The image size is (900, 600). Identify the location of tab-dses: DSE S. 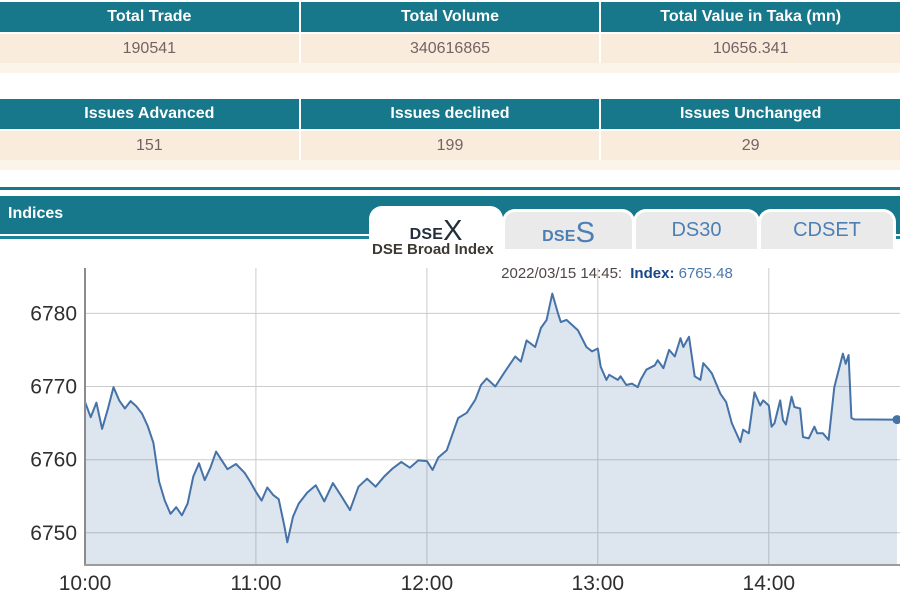
(568, 230).